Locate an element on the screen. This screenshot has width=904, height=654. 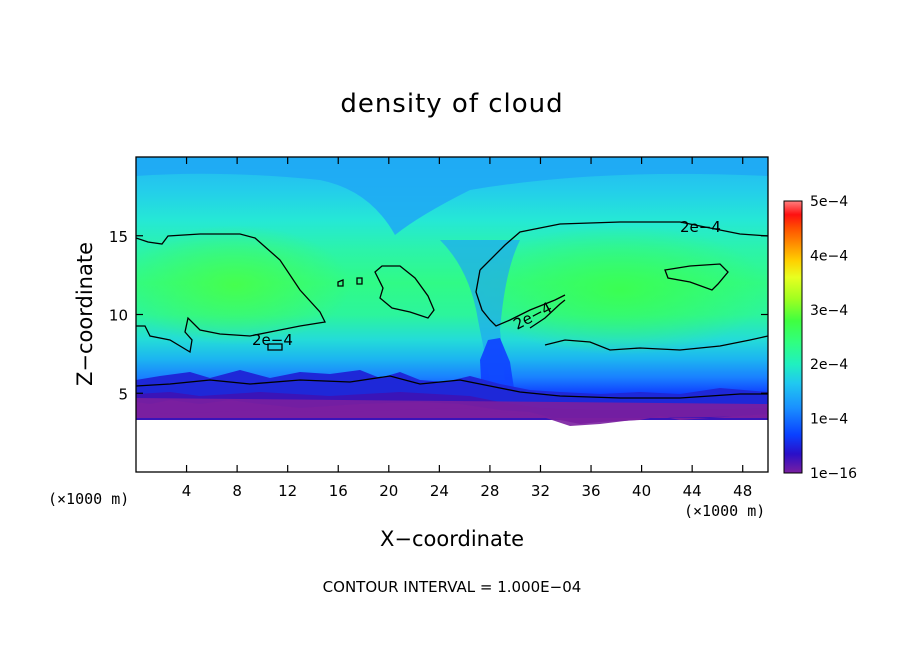
x-unit-label: (×1000 m) is located at coordinates (724, 511).